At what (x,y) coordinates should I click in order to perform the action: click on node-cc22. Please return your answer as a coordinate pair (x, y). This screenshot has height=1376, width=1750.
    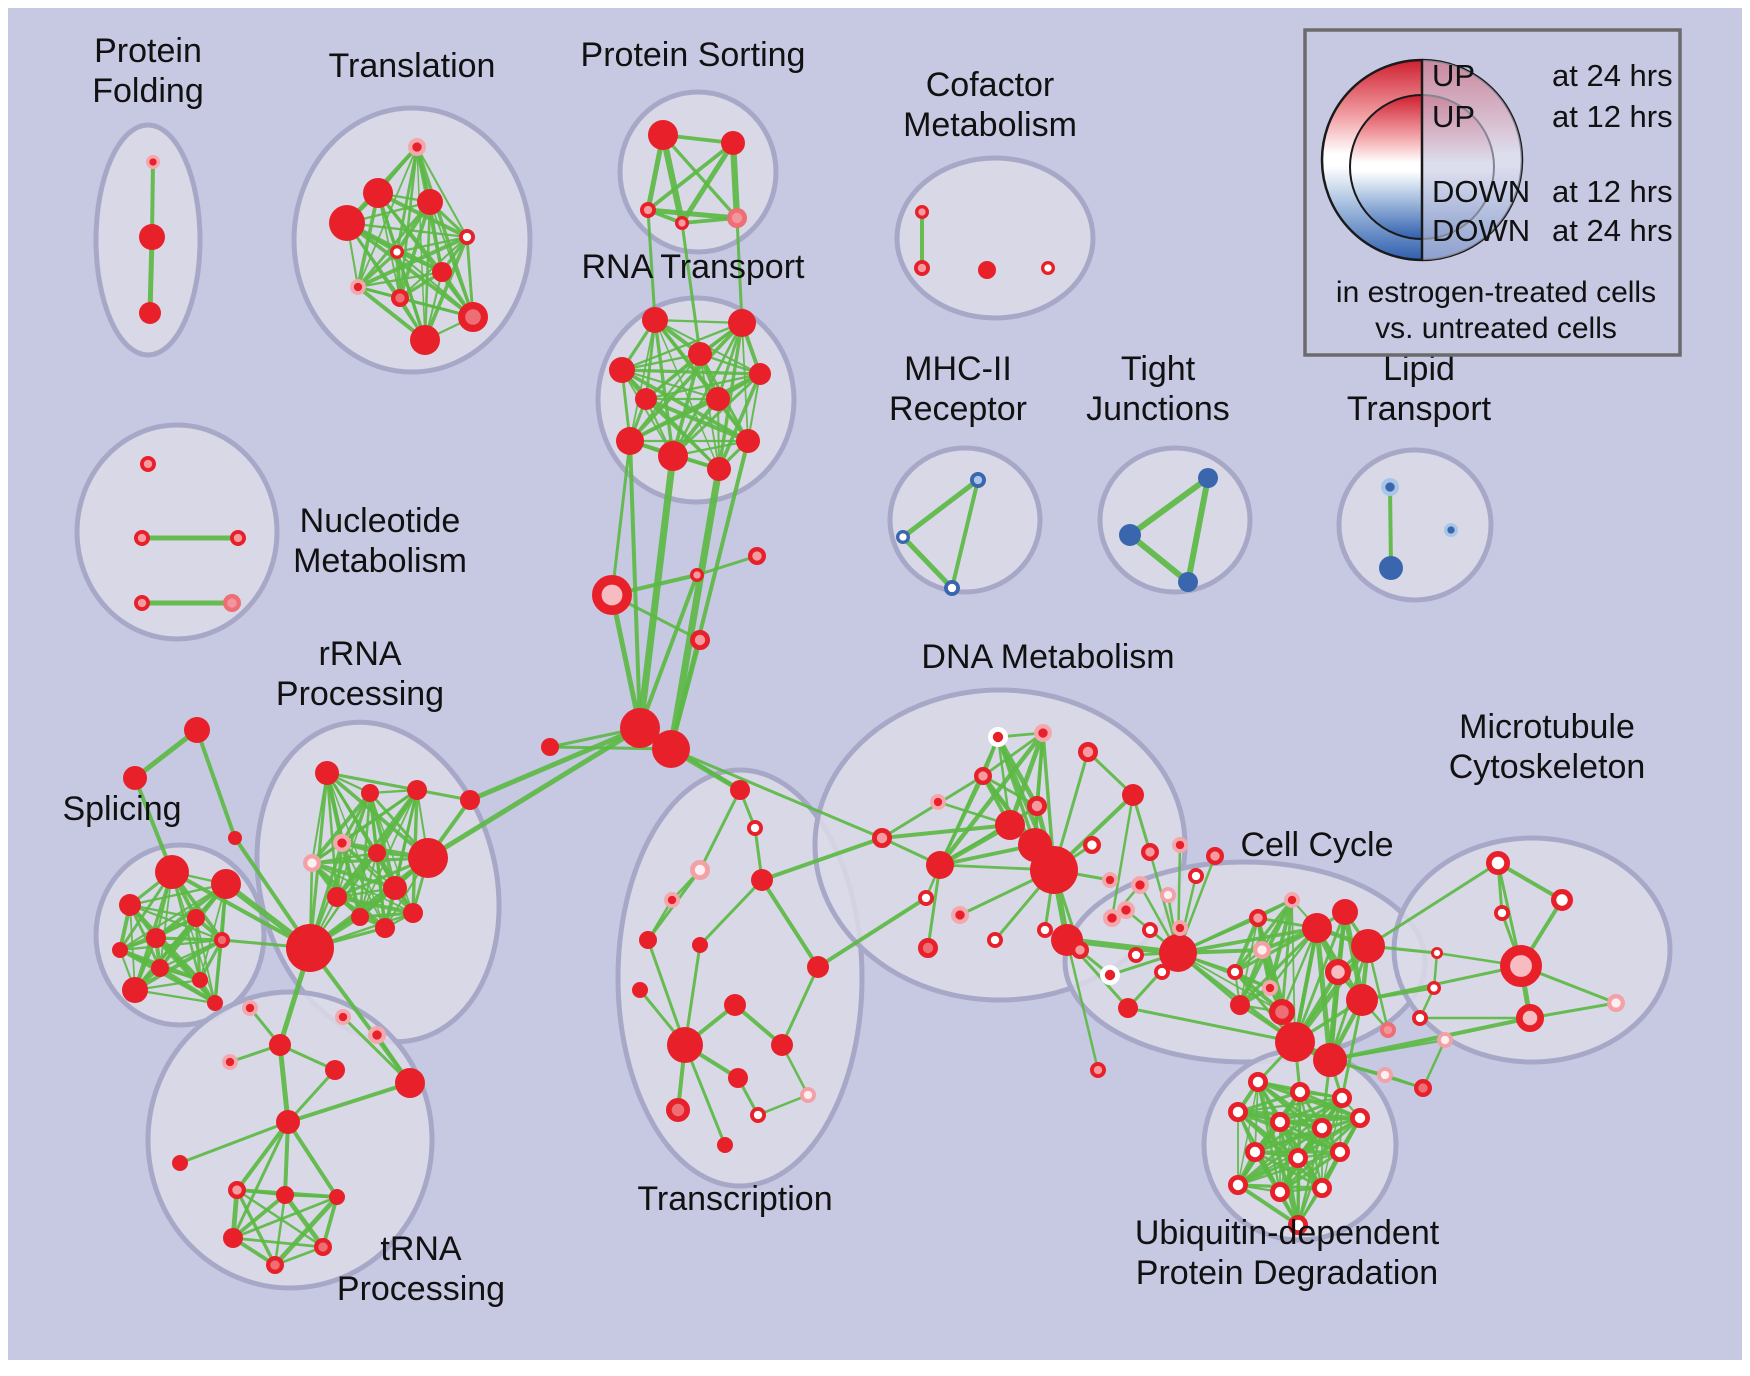
    Looking at the image, I should click on (1128, 1008).